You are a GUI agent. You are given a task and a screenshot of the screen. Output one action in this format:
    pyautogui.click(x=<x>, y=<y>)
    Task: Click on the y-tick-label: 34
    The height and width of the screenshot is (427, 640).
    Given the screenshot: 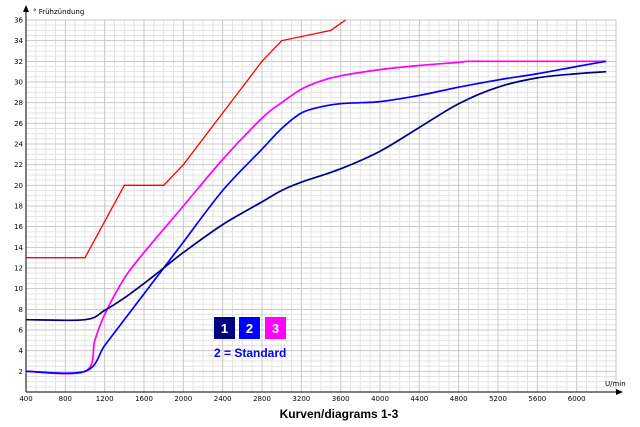 What is the action you would take?
    pyautogui.click(x=18, y=41)
    